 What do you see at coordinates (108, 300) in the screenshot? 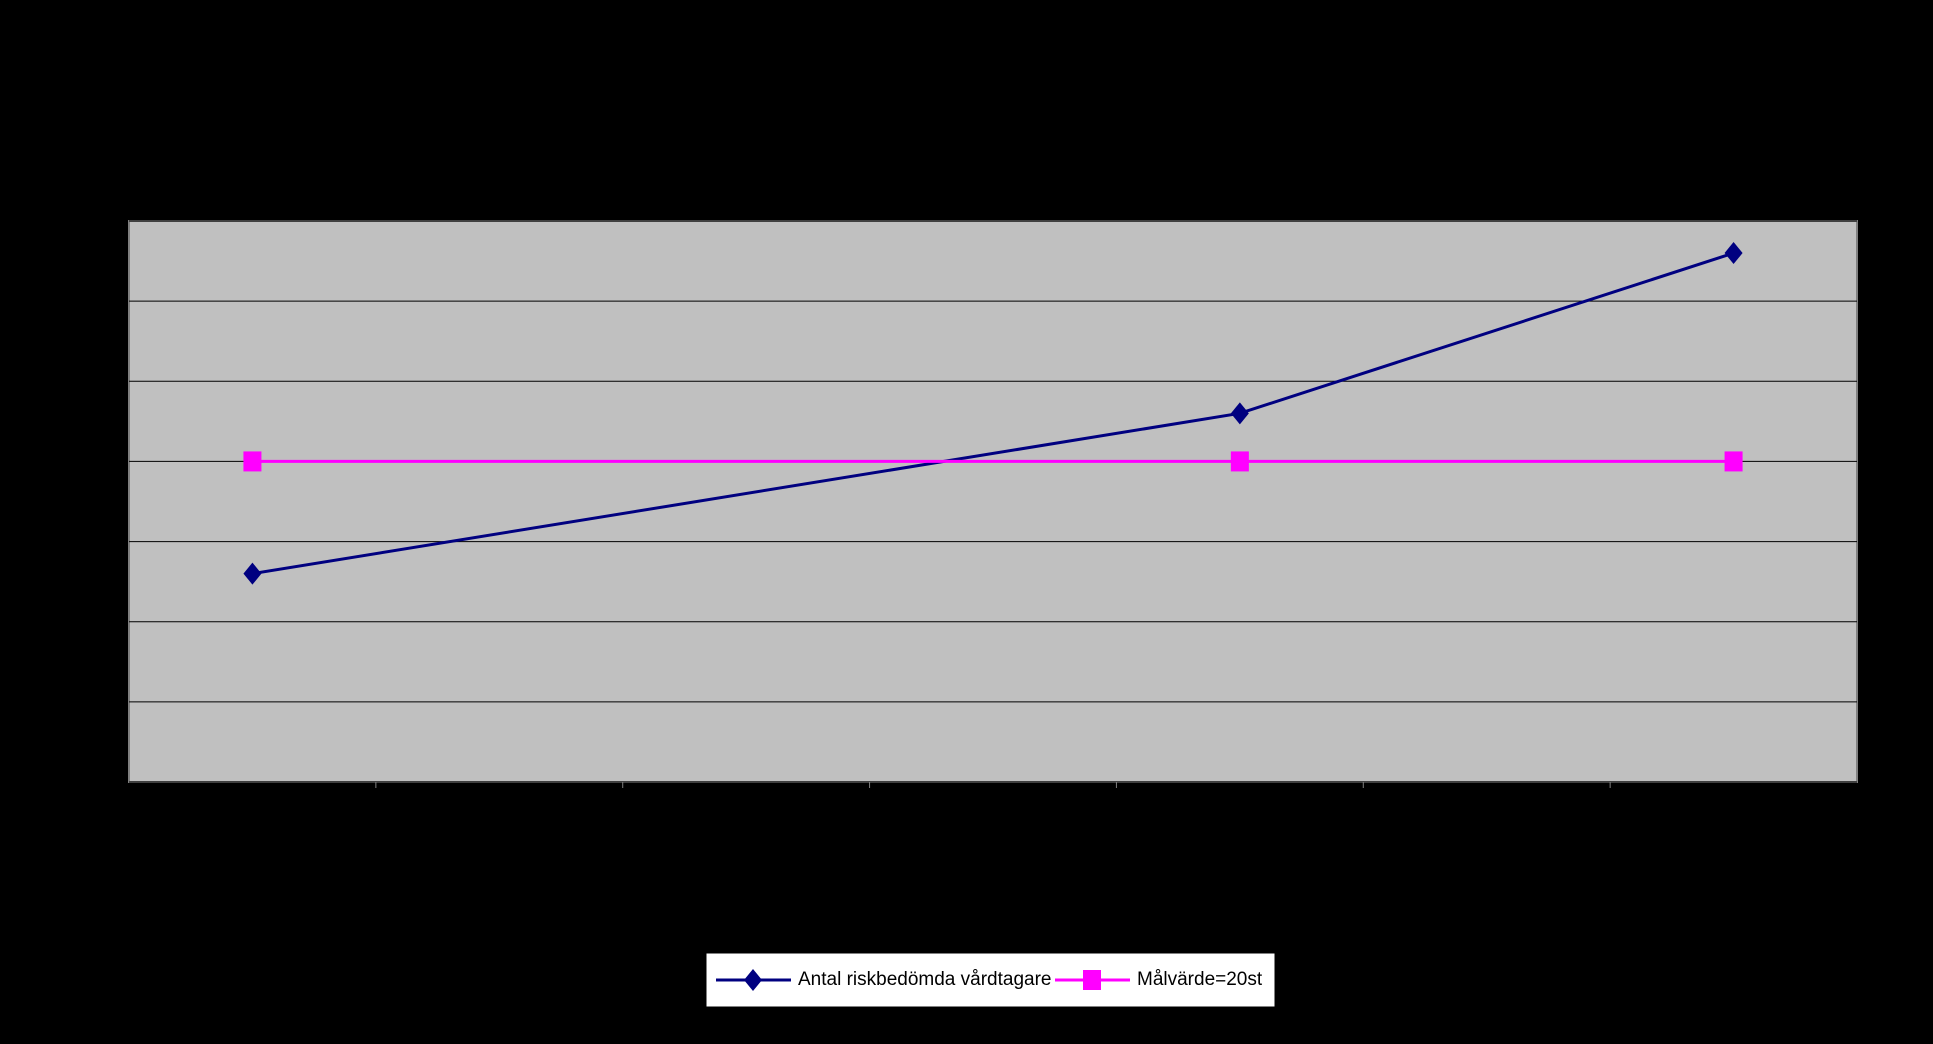
I see `y-tick-label: 30` at bounding box center [108, 300].